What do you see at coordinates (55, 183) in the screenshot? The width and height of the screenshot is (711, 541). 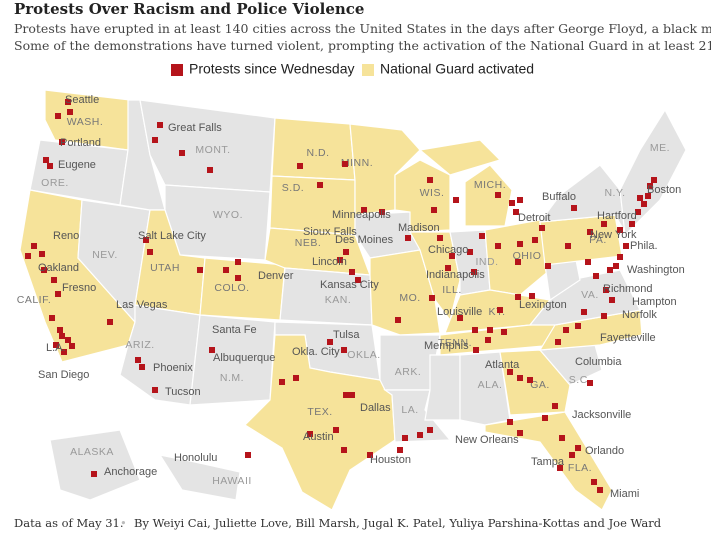 I see `state-label: ORE.` at bounding box center [55, 183].